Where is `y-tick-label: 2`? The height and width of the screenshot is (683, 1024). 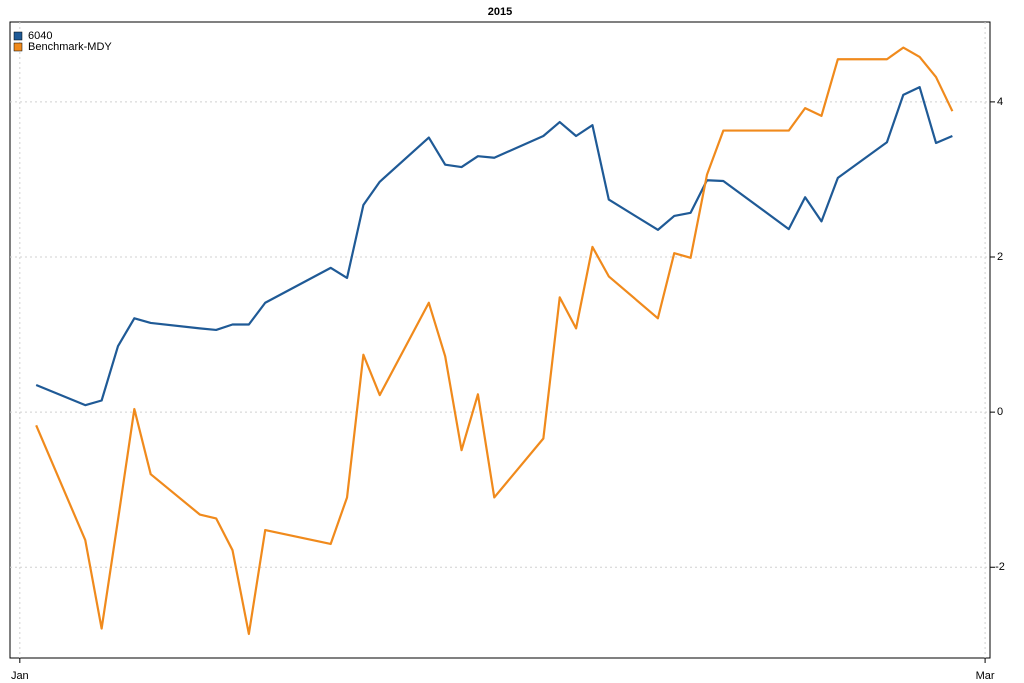 y-tick-label: 2 is located at coordinates (1000, 257).